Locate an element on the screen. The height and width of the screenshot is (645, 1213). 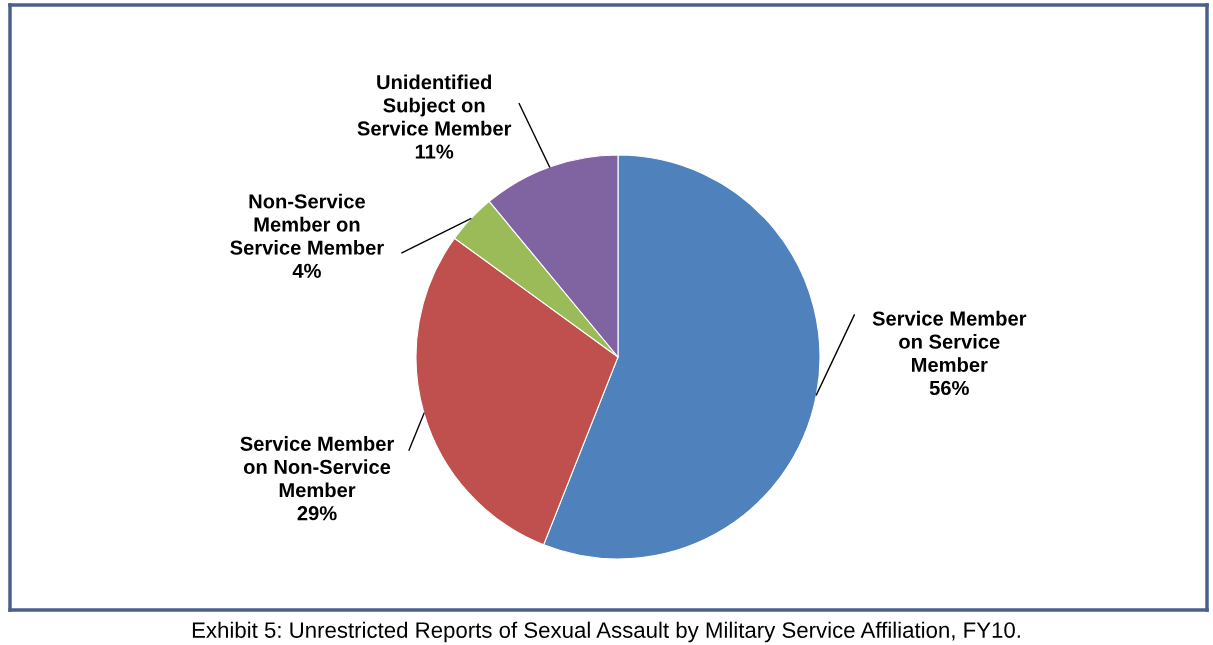
data-label: 11% is located at coordinates (434, 151).